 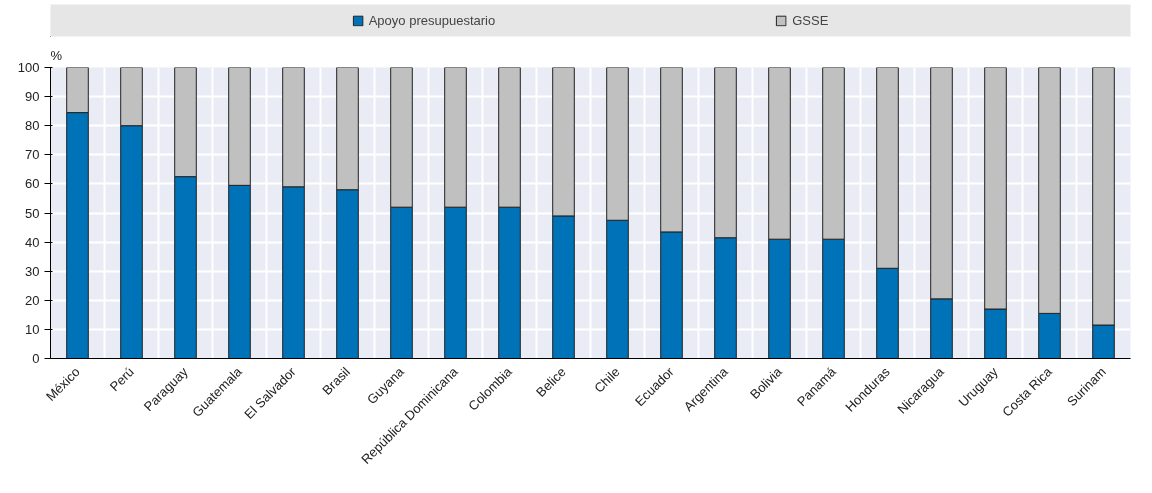 What do you see at coordinates (32, 300) in the screenshot?
I see `y-tick-label: 20` at bounding box center [32, 300].